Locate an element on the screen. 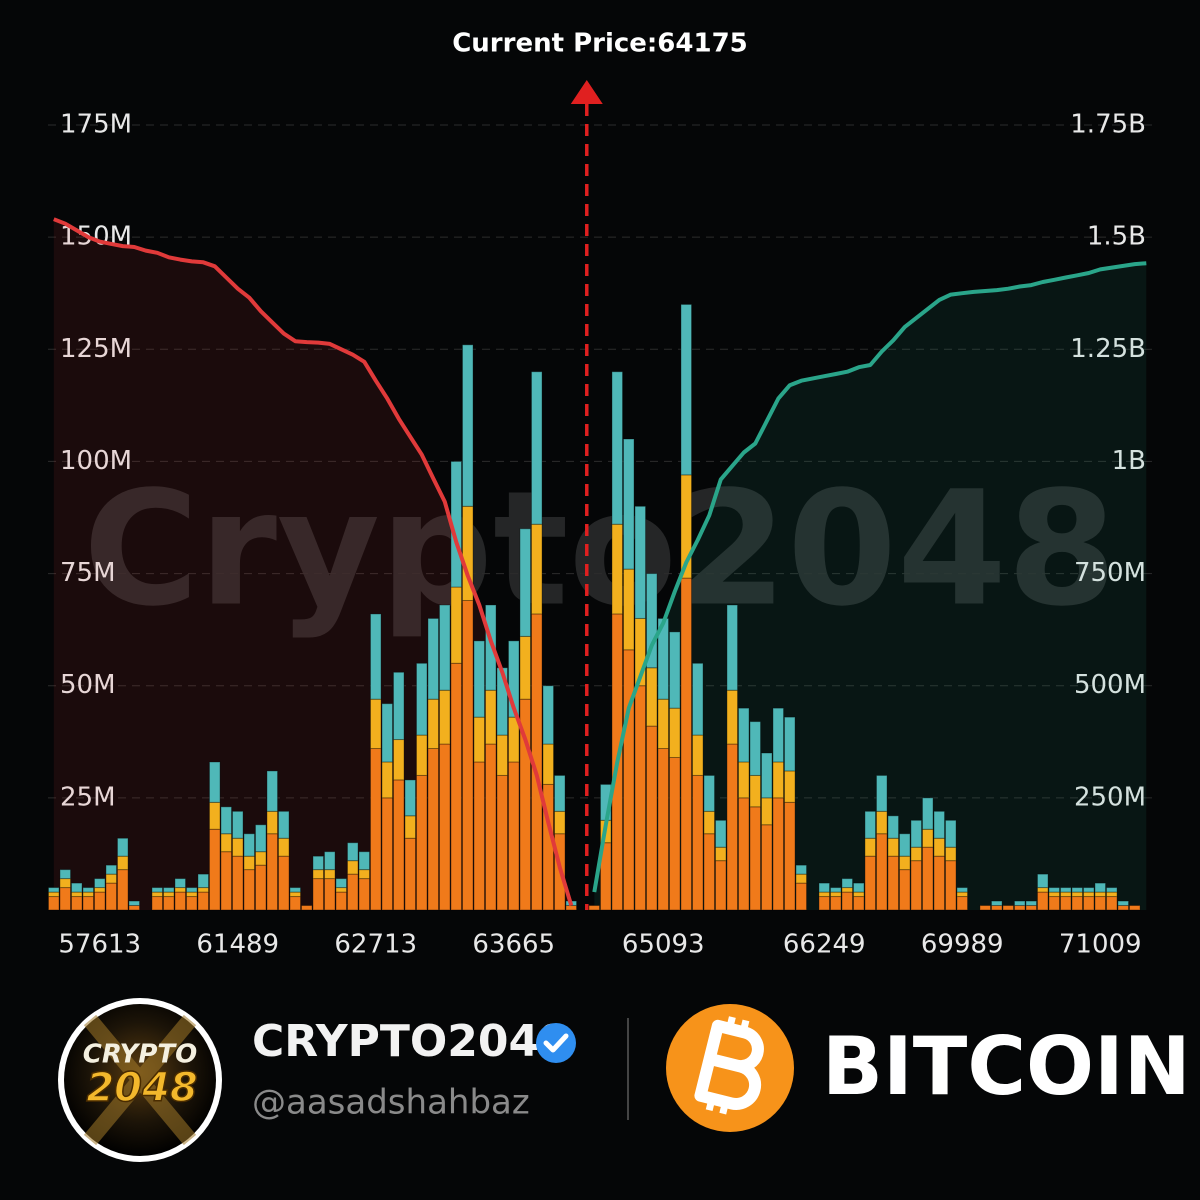 Image resolution: width=1200 pixels, height=1200 pixels. x-tick-label: 61489 is located at coordinates (237, 945).